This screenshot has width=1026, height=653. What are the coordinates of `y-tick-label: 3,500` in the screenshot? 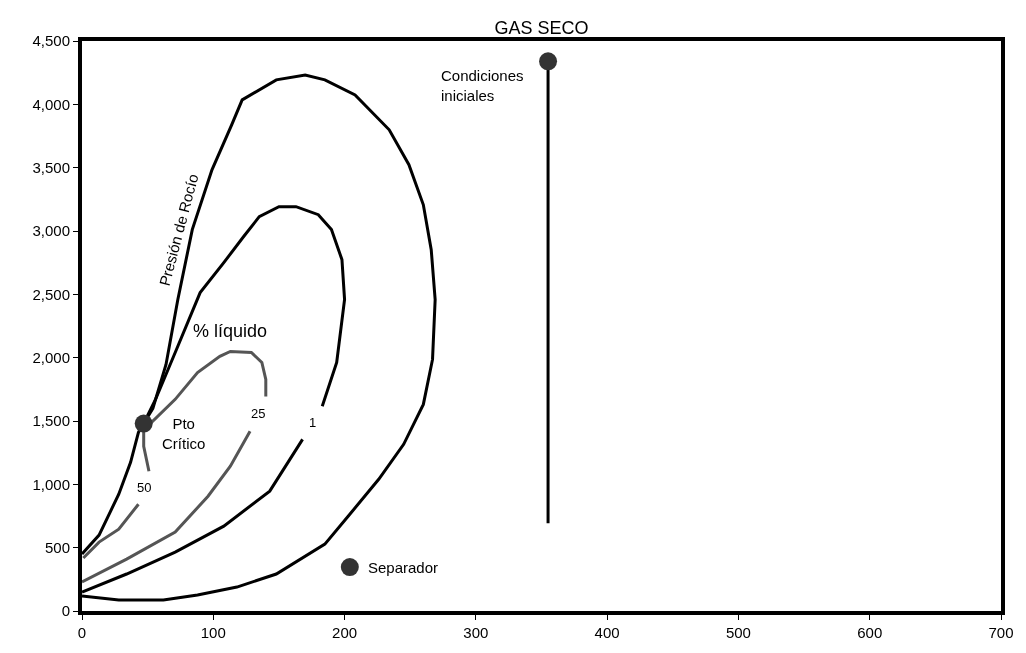 It's located at (51, 167).